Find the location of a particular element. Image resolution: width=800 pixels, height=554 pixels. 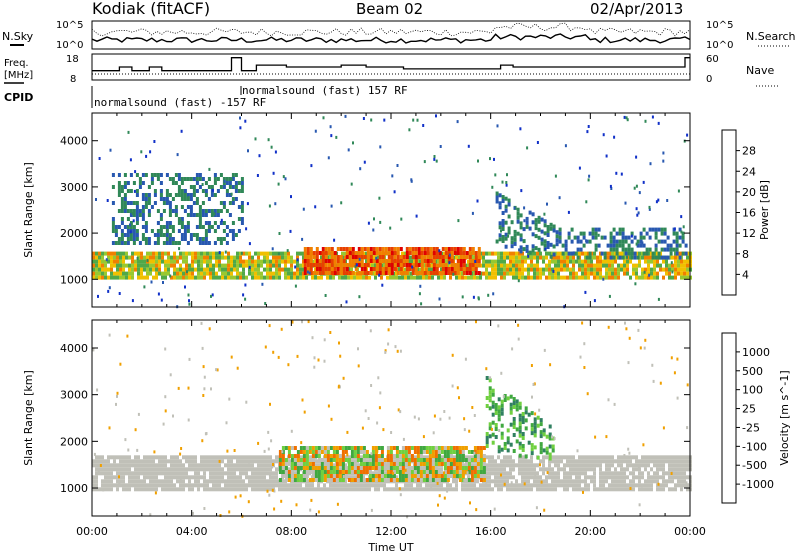

x-tick-label: 12:00 is located at coordinates (391, 531).